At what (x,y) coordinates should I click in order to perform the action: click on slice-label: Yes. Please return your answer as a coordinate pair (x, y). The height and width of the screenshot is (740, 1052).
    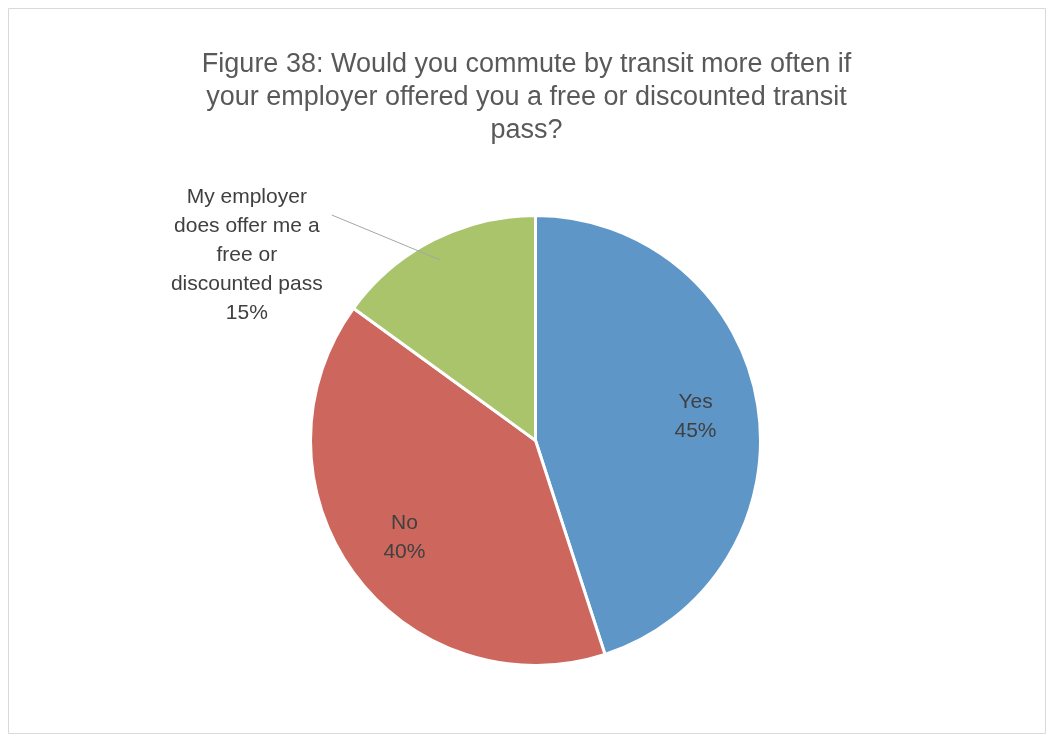
    Looking at the image, I should click on (695, 401).